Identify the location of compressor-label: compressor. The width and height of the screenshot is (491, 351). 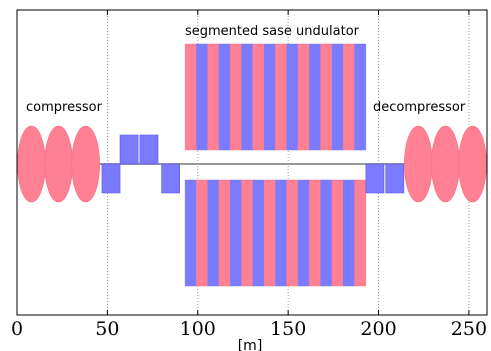
(64, 107).